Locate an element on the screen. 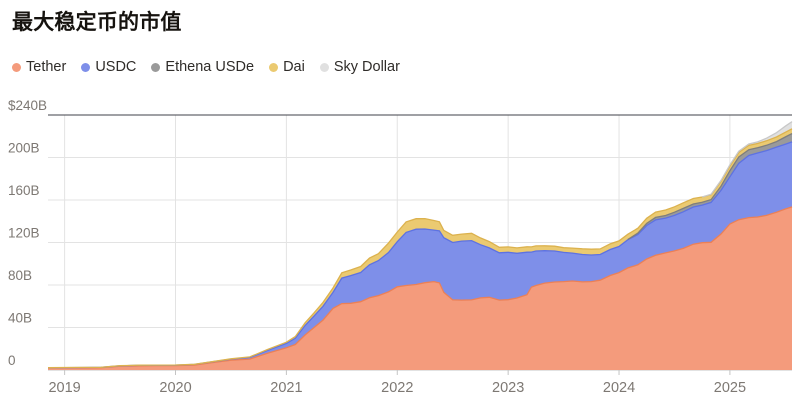  legend-label: Dai is located at coordinates (294, 67).